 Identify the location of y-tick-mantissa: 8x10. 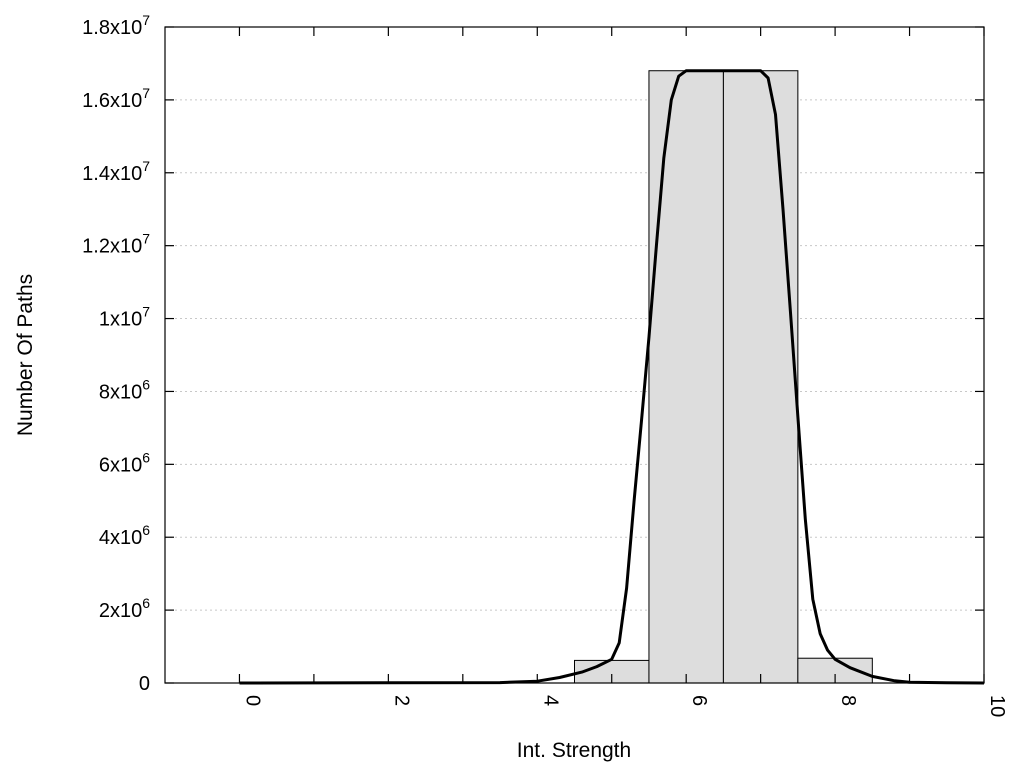
(120, 392).